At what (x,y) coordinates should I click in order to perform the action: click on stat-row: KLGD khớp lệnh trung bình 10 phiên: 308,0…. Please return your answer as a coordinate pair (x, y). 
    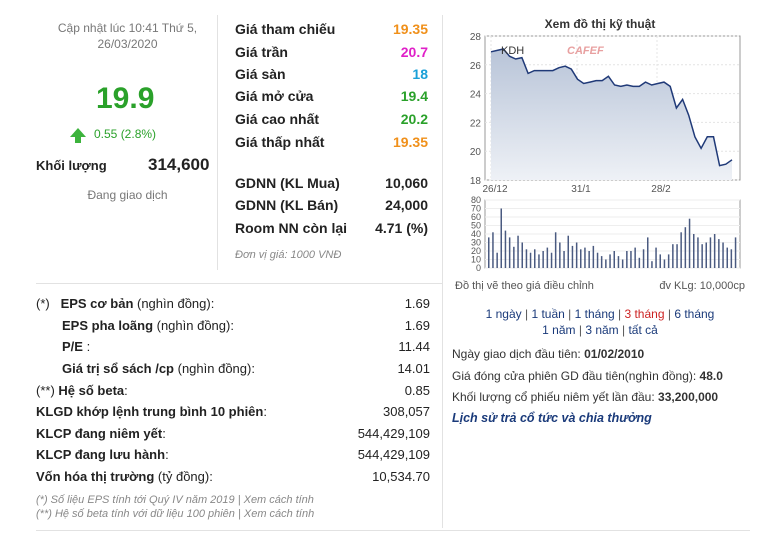
    Looking at the image, I should click on (233, 411).